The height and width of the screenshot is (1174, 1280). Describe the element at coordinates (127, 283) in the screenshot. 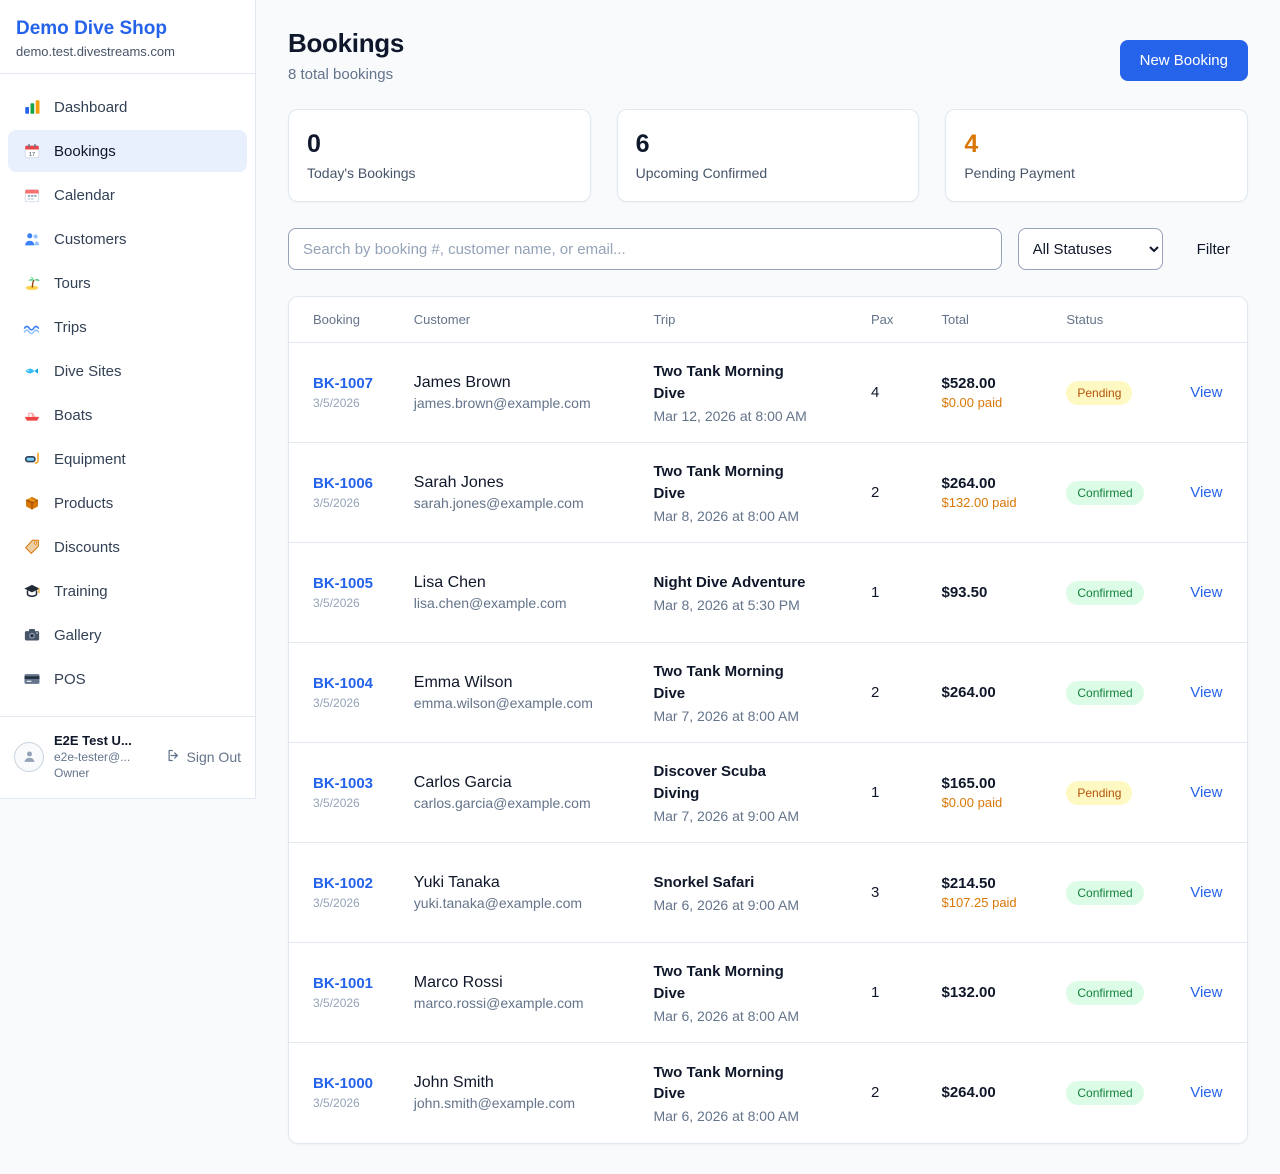

I see `sidebar-item-tours: Tours` at that location.